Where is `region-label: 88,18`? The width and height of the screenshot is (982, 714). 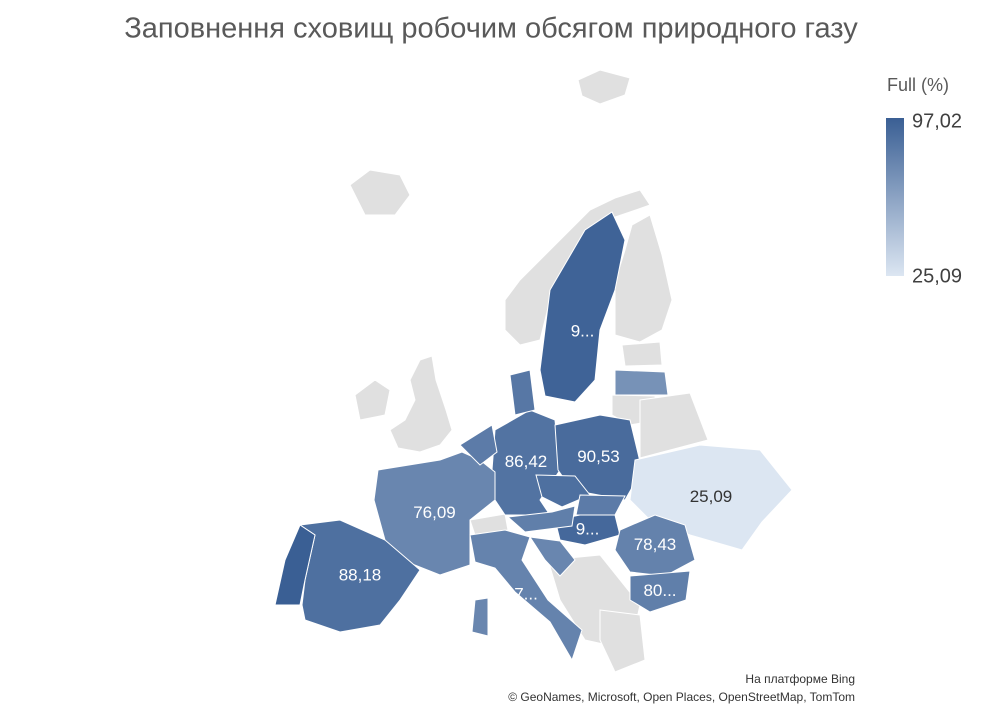
region-label: 88,18 is located at coordinates (360, 574).